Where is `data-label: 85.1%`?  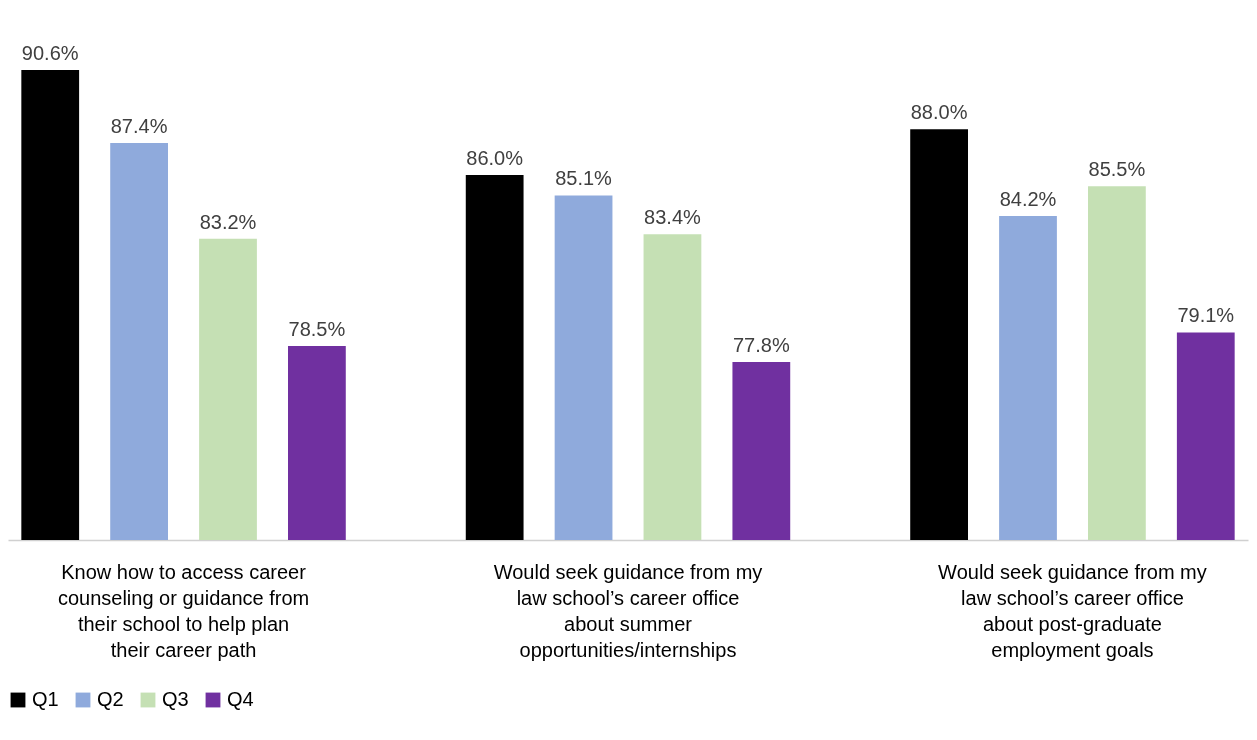 data-label: 85.1% is located at coordinates (584, 178).